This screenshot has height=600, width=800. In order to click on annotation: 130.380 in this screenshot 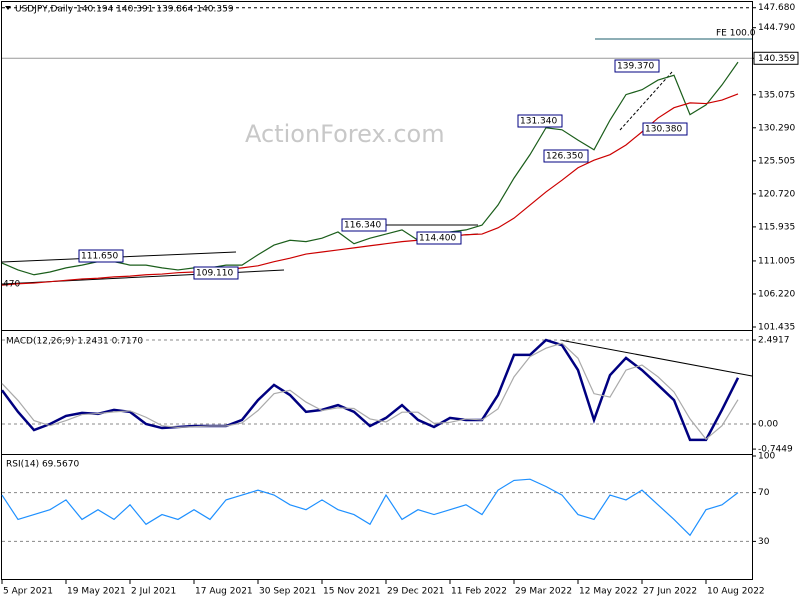, I will do `click(663, 130)`.